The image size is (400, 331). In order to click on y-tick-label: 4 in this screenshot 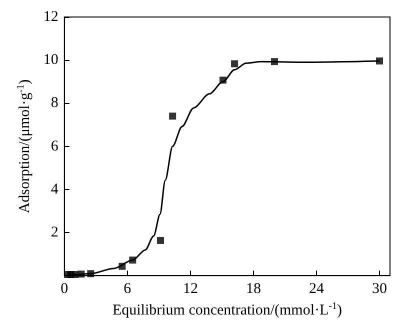, I will do `click(54, 189)`.